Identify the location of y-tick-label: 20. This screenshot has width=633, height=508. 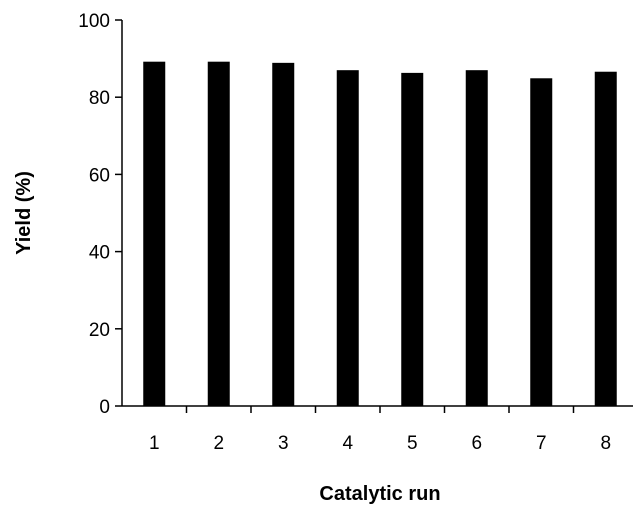
(99, 330).